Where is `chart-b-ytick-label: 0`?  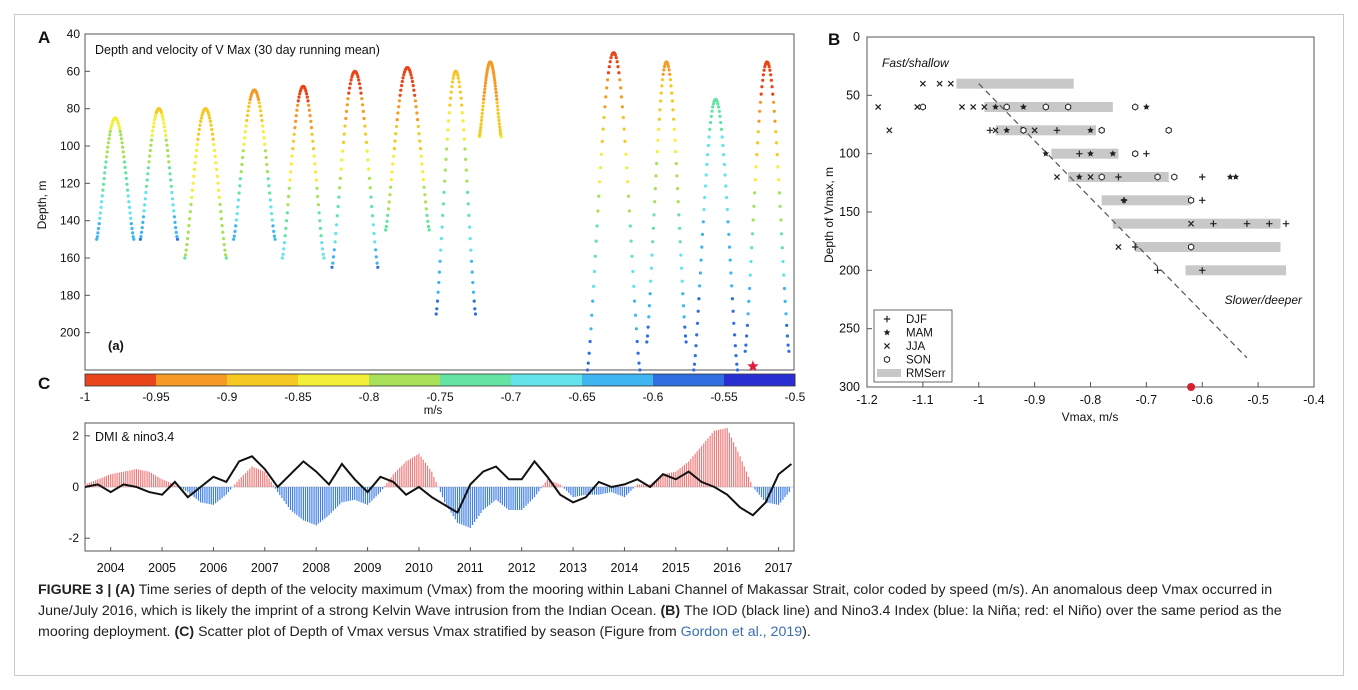
chart-b-ytick-label: 0 is located at coordinates (856, 37).